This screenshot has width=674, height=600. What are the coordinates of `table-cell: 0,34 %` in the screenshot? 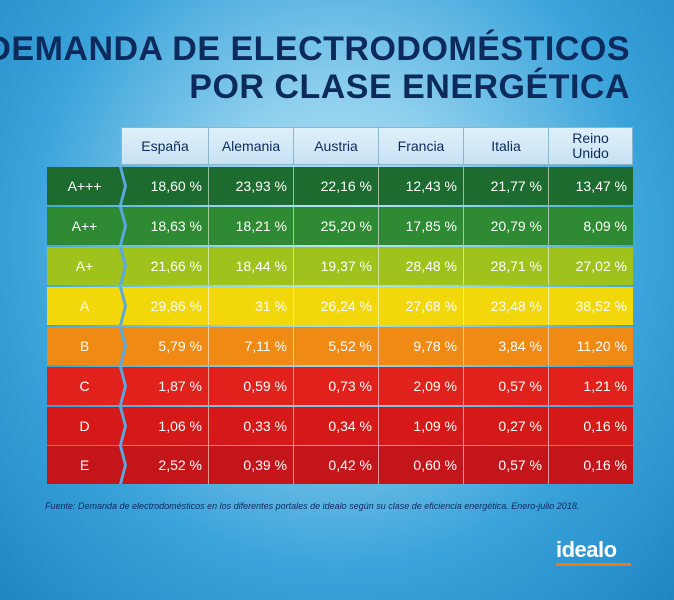 It's located at (335, 426).